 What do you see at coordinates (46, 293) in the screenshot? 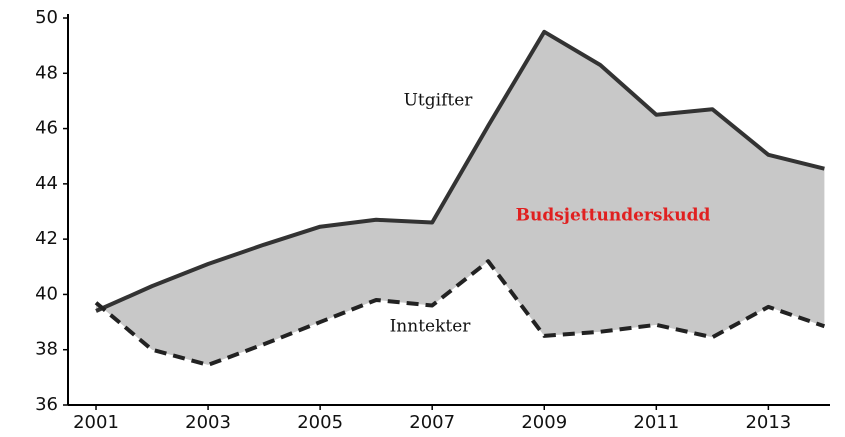
I see `y-tick-label: 40` at bounding box center [46, 293].